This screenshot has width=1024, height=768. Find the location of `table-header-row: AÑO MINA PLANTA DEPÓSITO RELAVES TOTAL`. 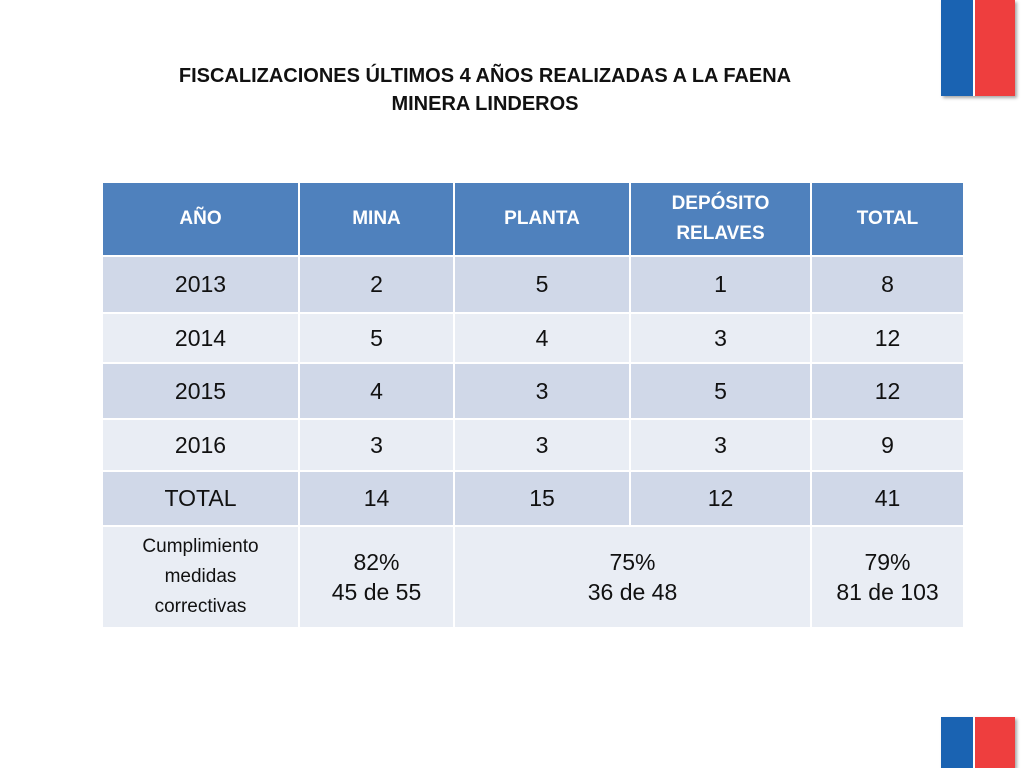

table-header-row: AÑO MINA PLANTA DEPÓSITO RELAVES TOTAL is located at coordinates (533, 219).